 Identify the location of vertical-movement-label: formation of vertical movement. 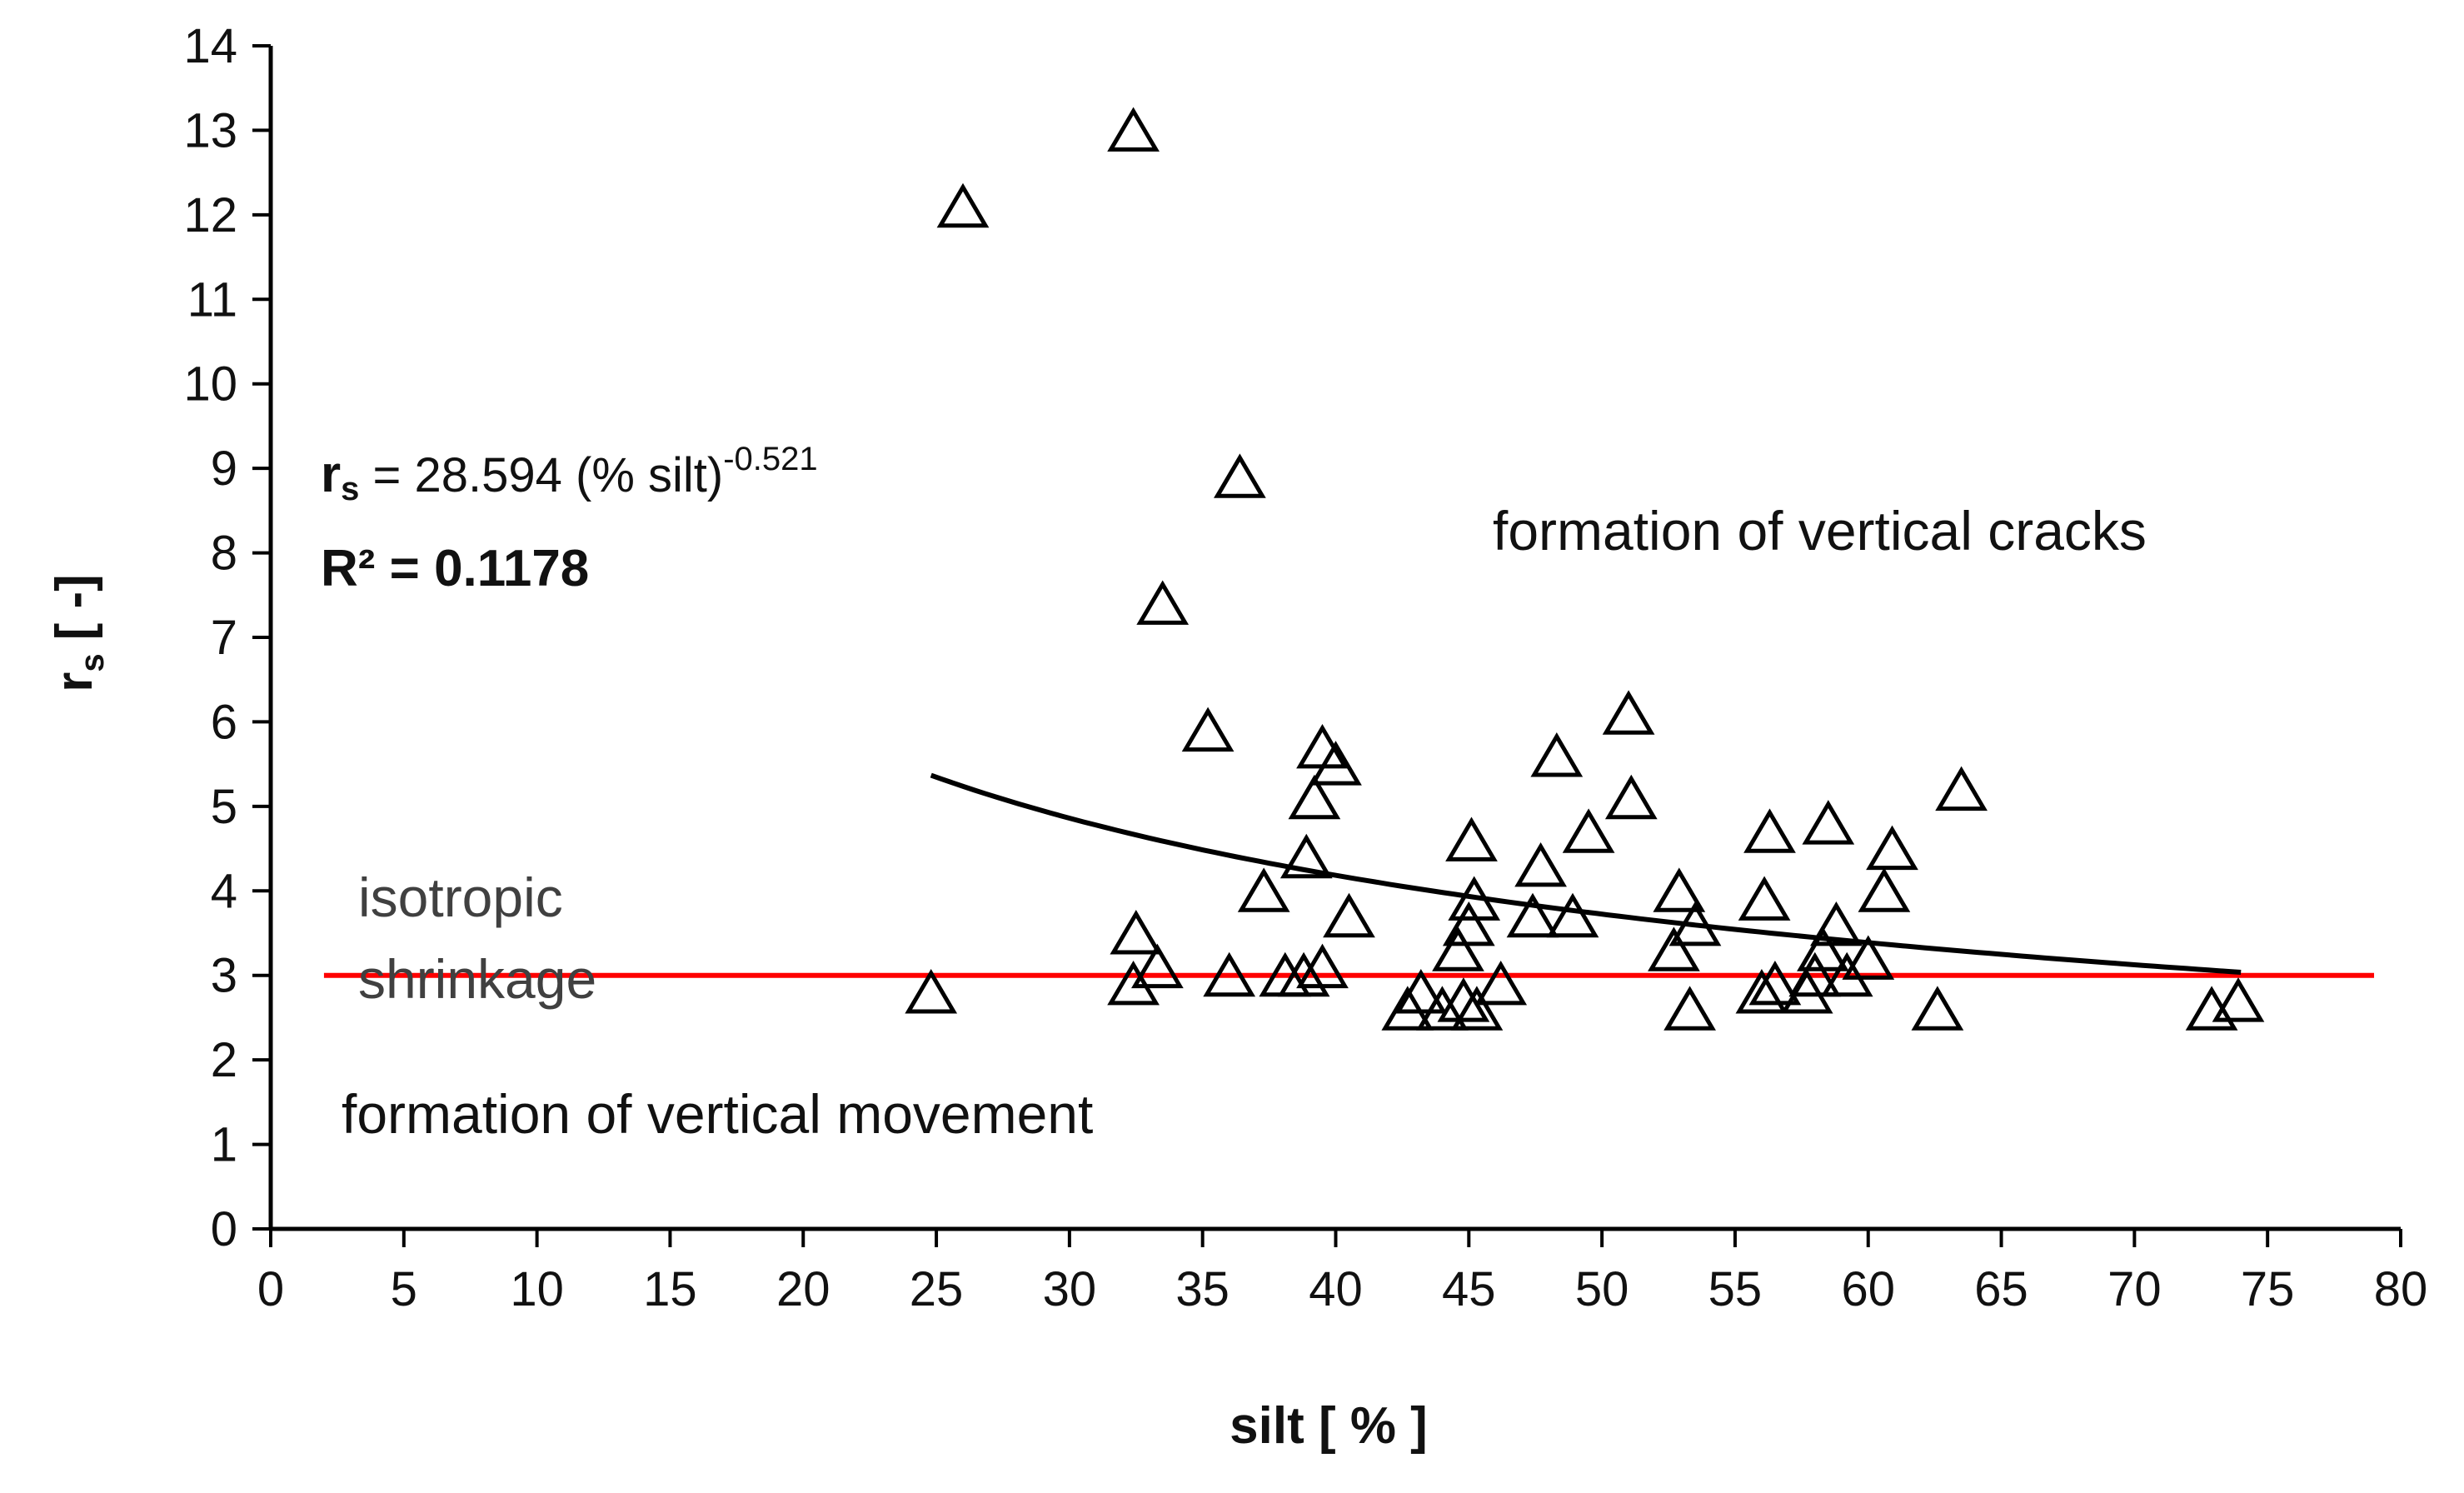
(717, 1114).